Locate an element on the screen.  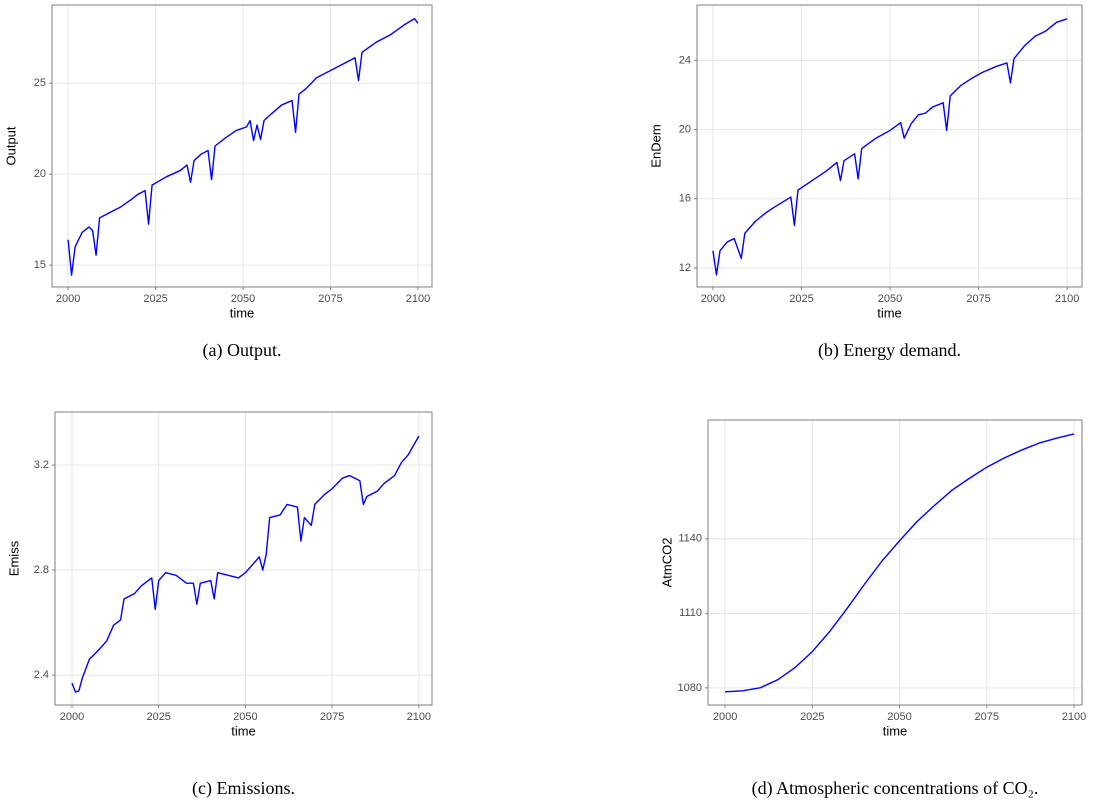
y-axis-title: EnDem is located at coordinates (655, 145).